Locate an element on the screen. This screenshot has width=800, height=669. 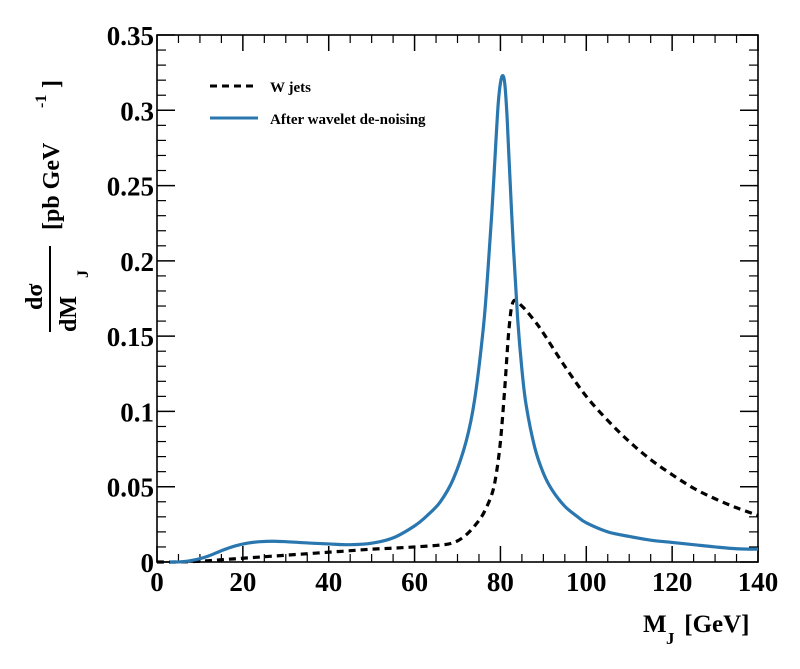
x-tick-label: 0 is located at coordinates (157, 582).